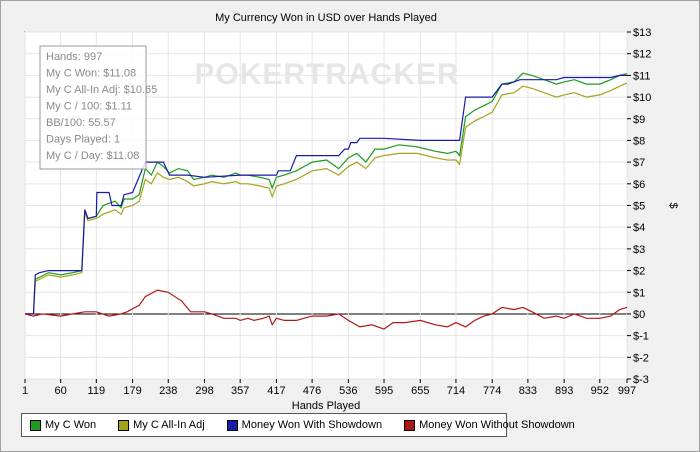  What do you see at coordinates (639, 315) in the screenshot?
I see `y-tick-label: $0` at bounding box center [639, 315].